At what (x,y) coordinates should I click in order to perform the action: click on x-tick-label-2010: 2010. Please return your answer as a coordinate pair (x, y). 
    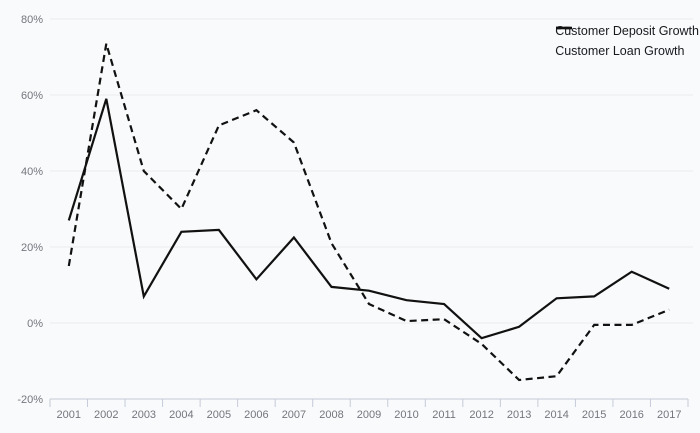
    Looking at the image, I should click on (406, 415).